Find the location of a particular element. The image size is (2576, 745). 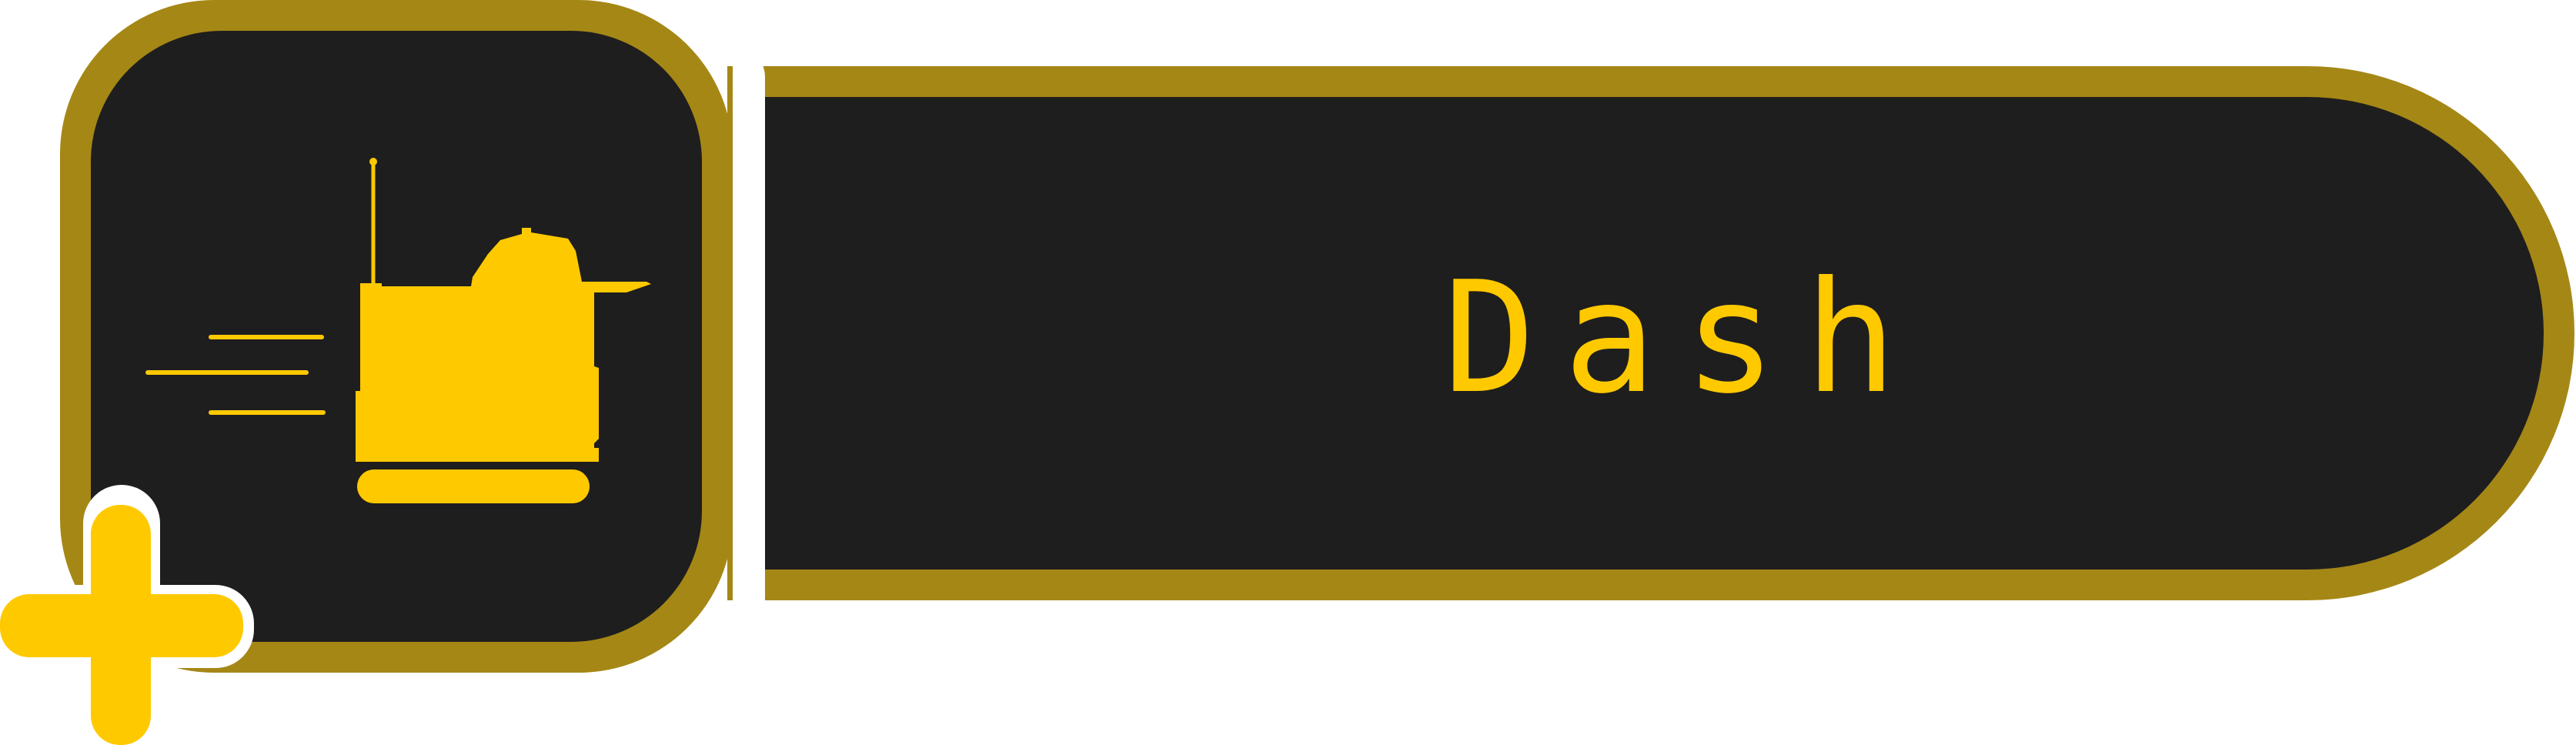

skill-name-container: Dash is located at coordinates (1684, 339).